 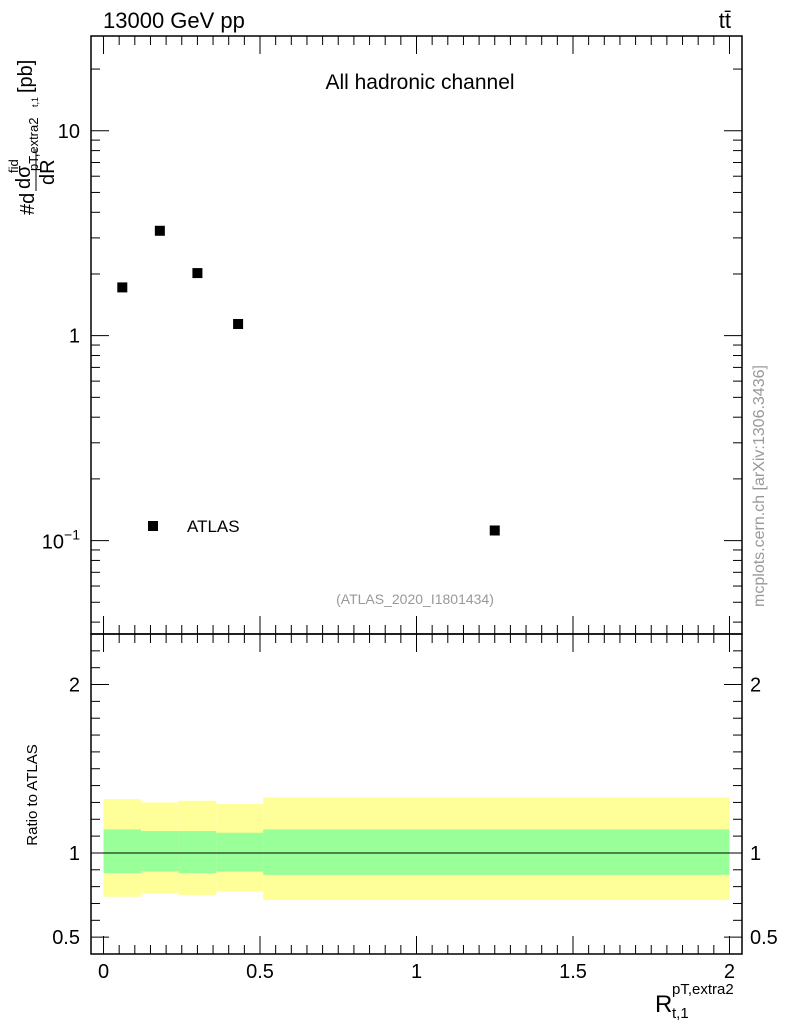 I want to click on top-ylabel-denominator-sub: t,1, so click(x=35, y=102).